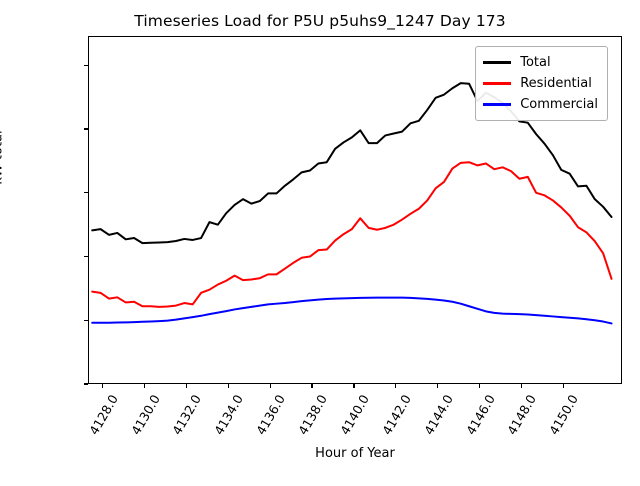 The width and height of the screenshot is (640, 486). I want to click on chart-legend: Total Residential Commercial, so click(541, 83).